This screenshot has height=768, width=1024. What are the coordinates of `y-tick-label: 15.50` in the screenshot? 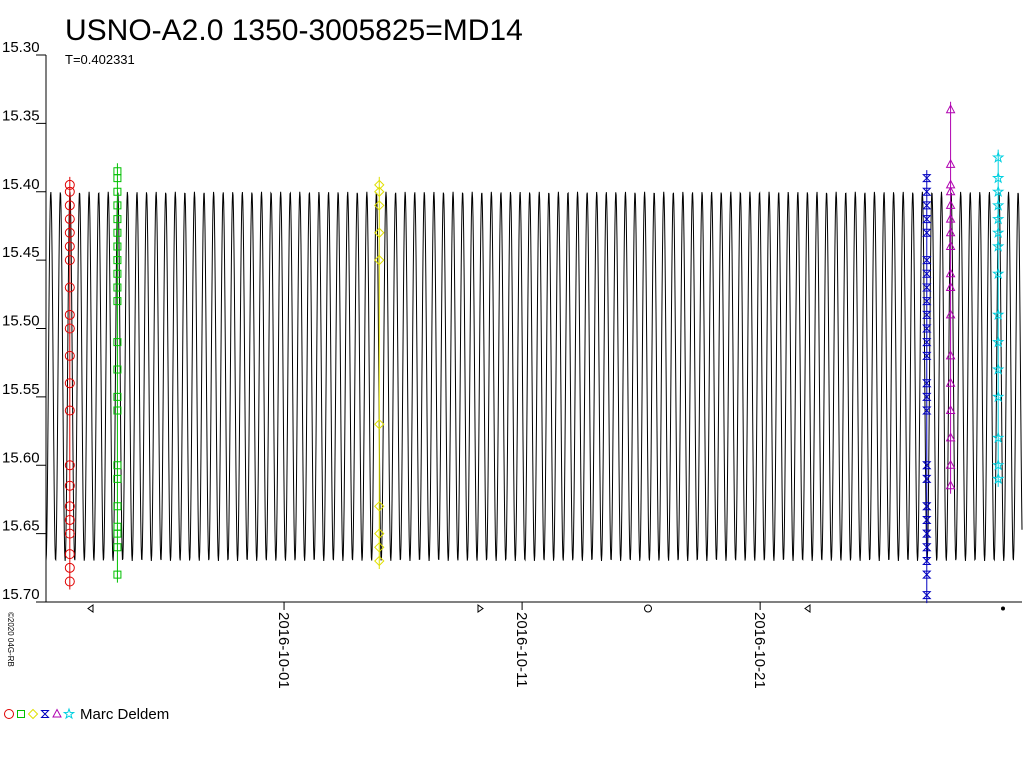 It's located at (21, 321).